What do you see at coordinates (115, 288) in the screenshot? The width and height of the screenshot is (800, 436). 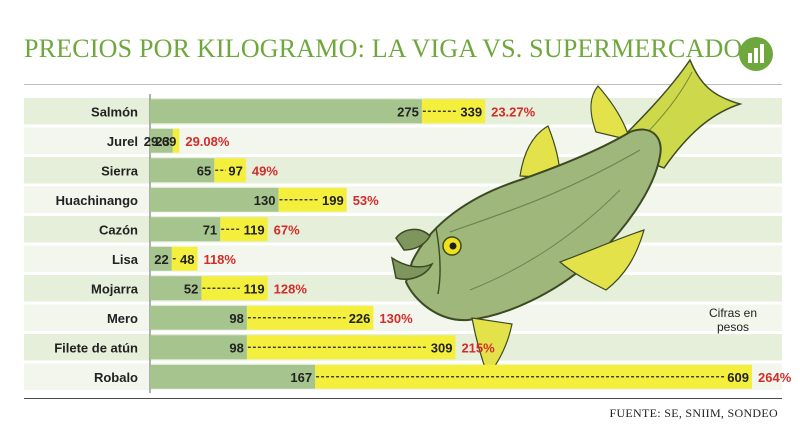 I see `category-label: Mojarra` at bounding box center [115, 288].